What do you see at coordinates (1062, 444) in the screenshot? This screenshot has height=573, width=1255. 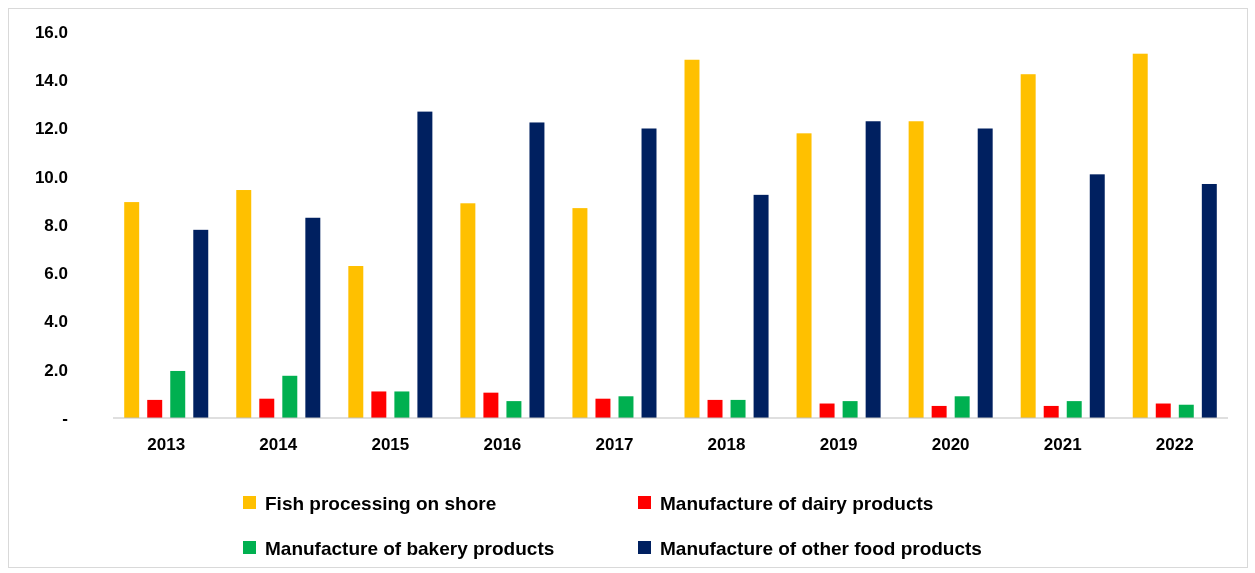 I see `x-tick-label: 2021` at bounding box center [1062, 444].